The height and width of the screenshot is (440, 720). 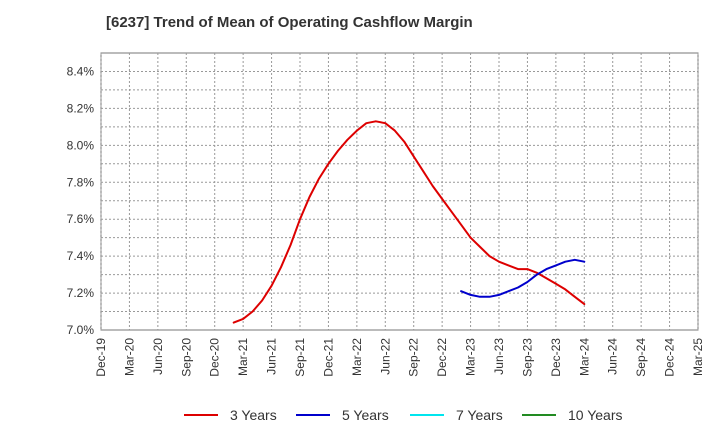 I want to click on x-tick-label: Jun-21, so click(x=272, y=356).